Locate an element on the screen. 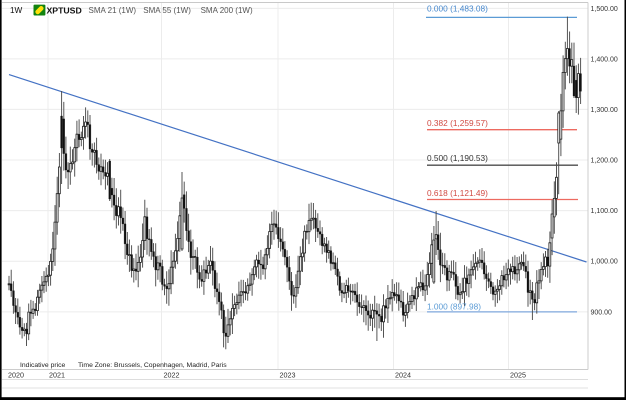  svg-text: Indicative price is located at coordinates (43, 365).